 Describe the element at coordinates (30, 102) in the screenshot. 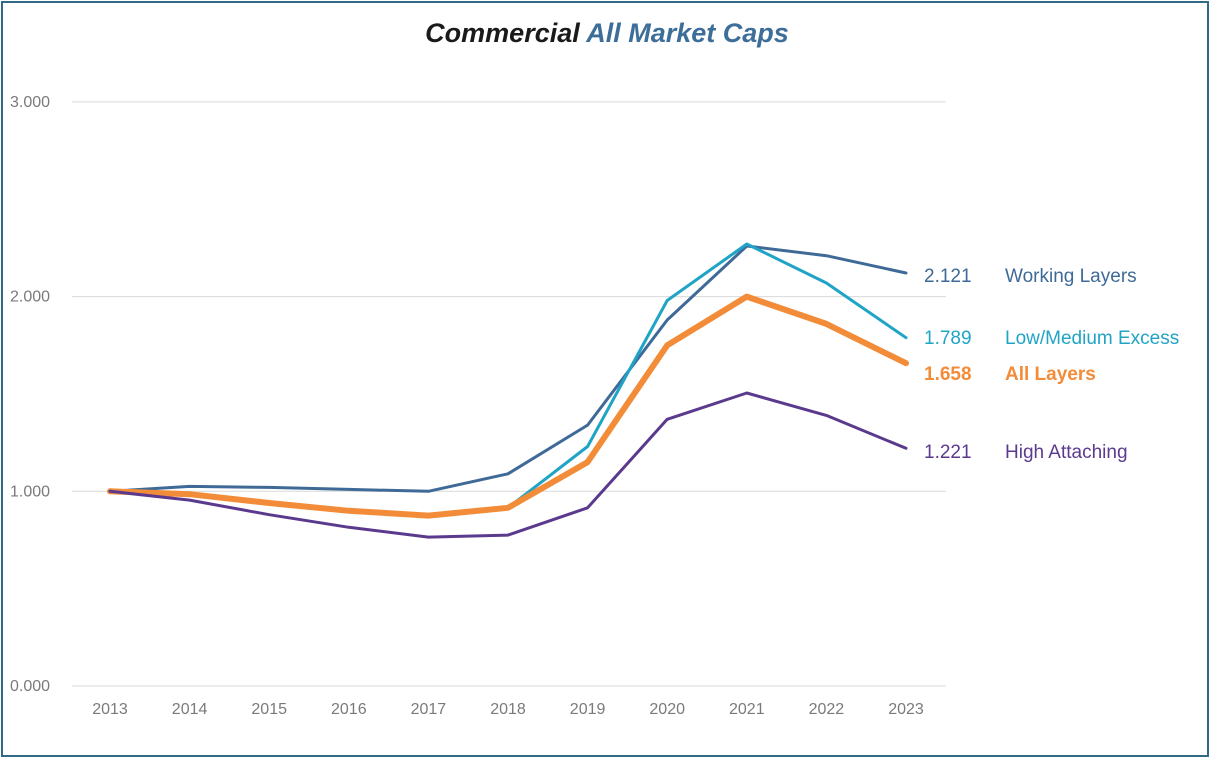

I see `y-tick-label: 3.000` at that location.